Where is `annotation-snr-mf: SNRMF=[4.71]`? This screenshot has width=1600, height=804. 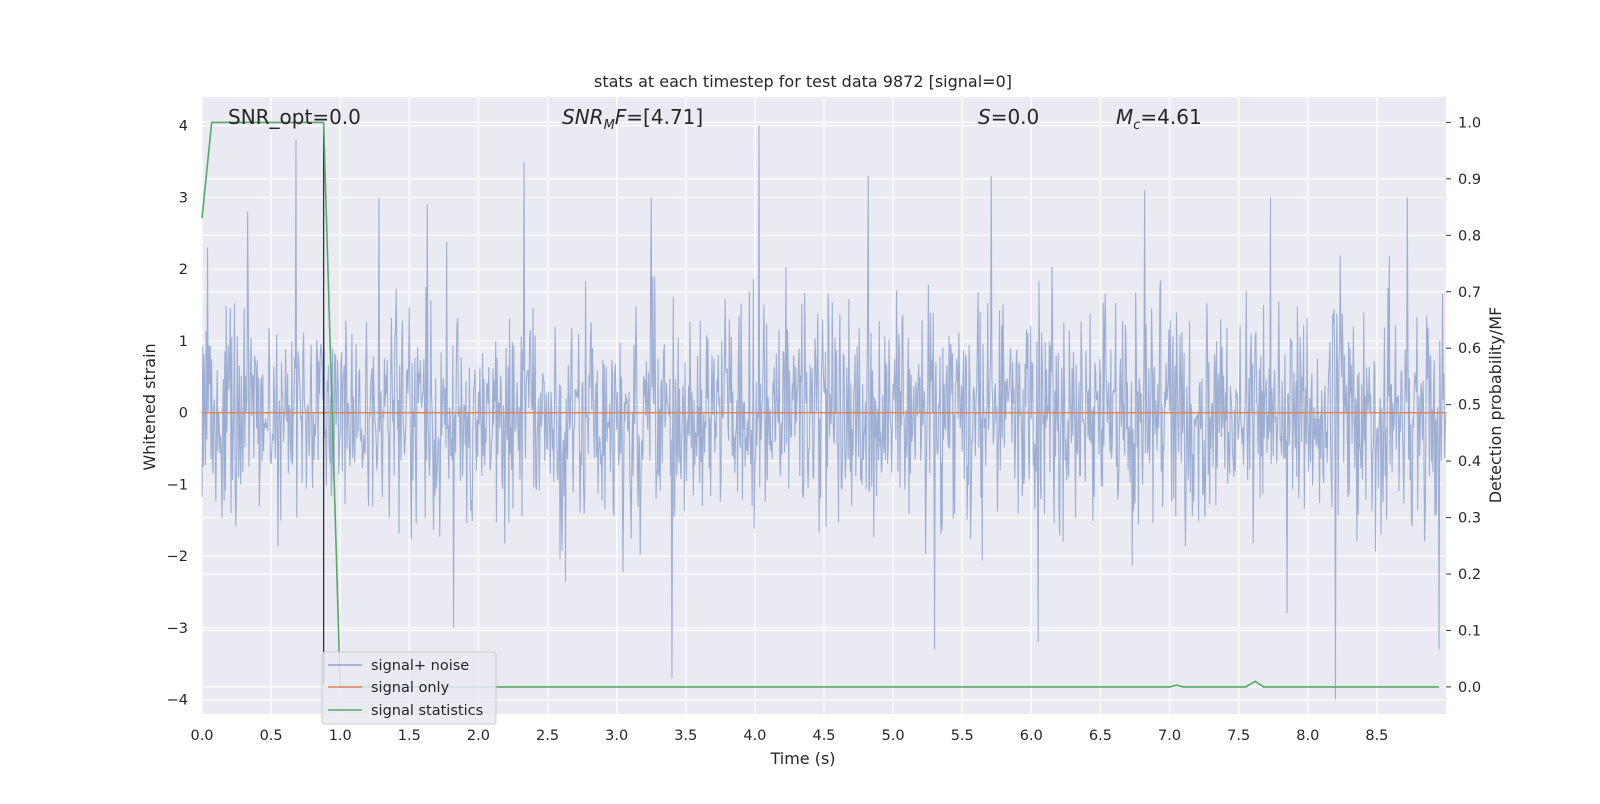
annotation-snr-mf: SNRMF=[4.71] is located at coordinates (632, 119).